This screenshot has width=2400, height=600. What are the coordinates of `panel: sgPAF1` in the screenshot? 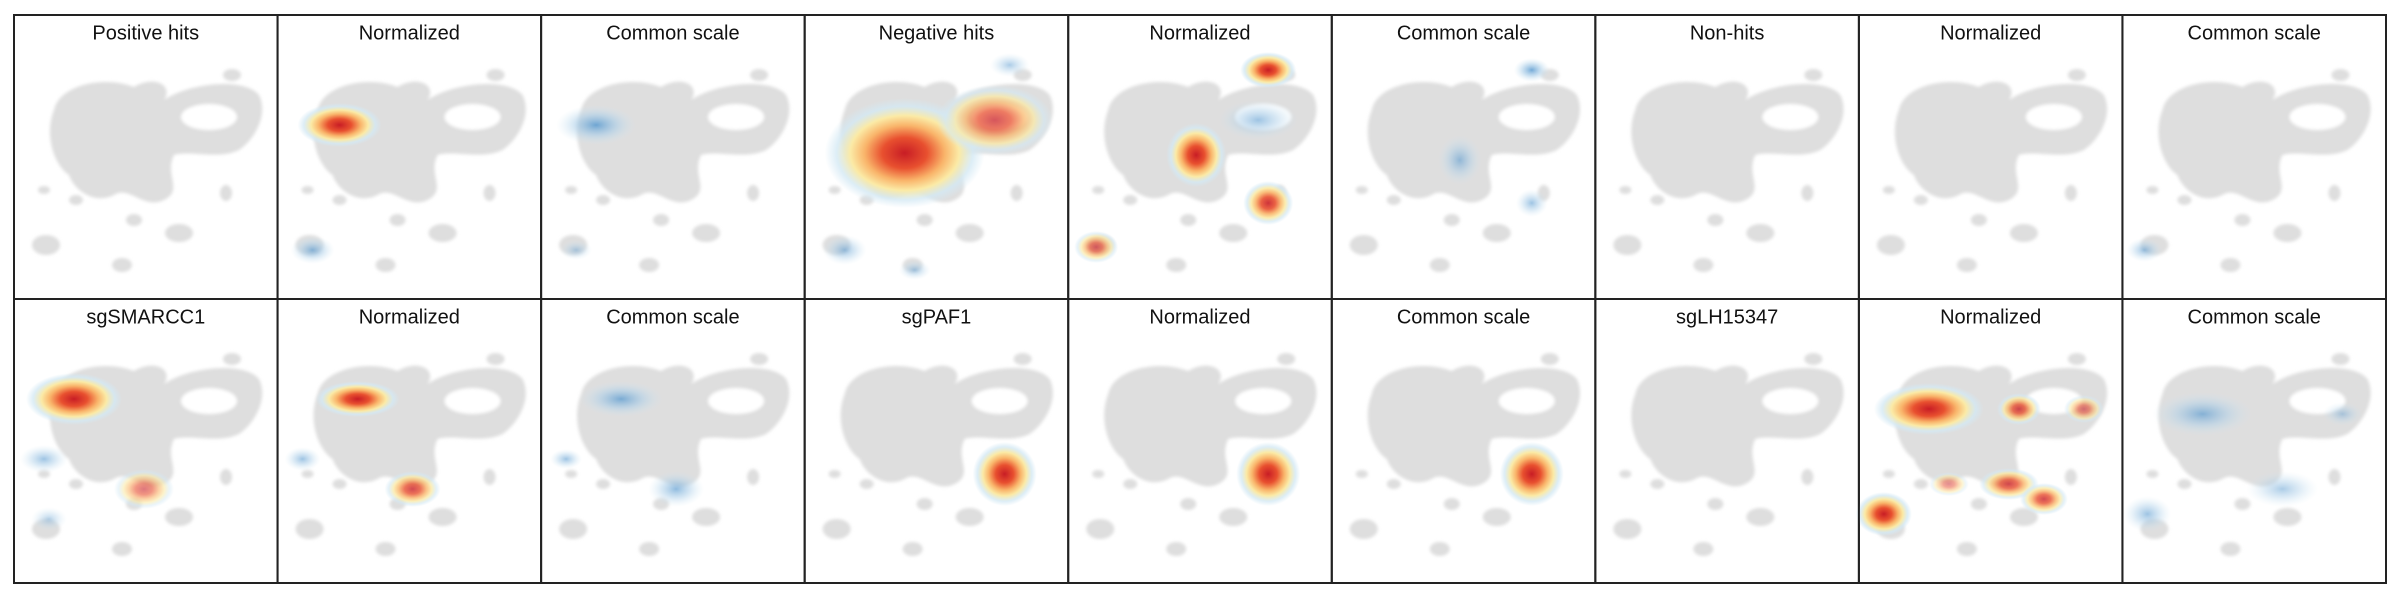 It's located at (936, 441).